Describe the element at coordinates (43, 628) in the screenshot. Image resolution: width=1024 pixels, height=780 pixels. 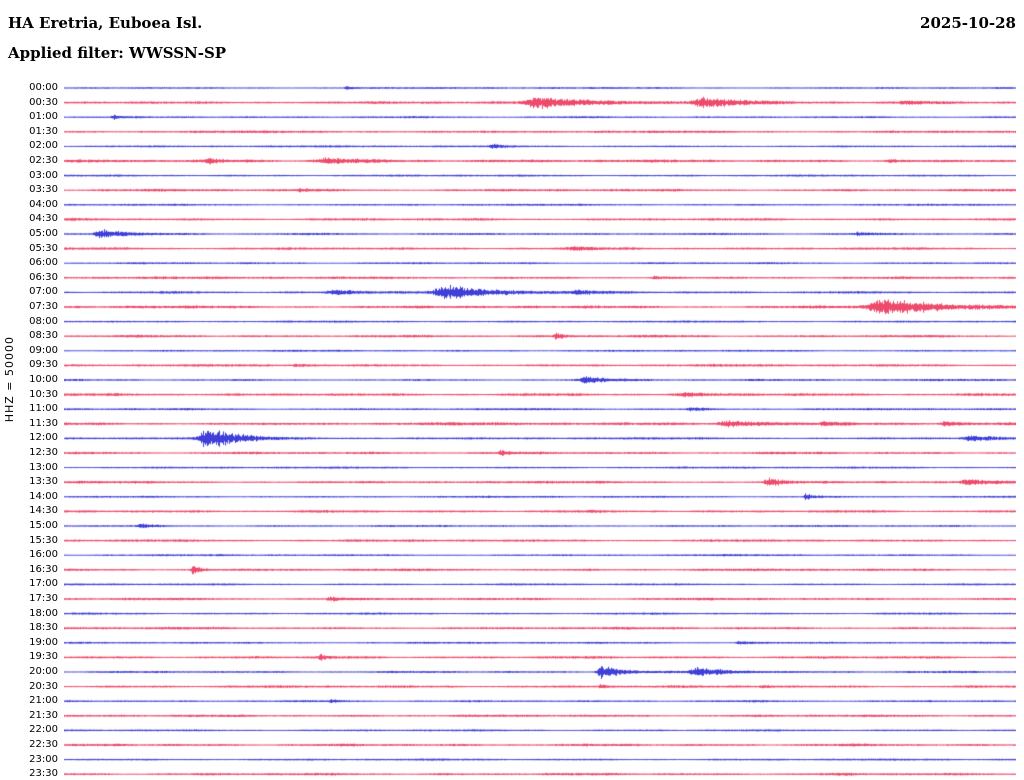
I see `time-label: 18:30` at that location.